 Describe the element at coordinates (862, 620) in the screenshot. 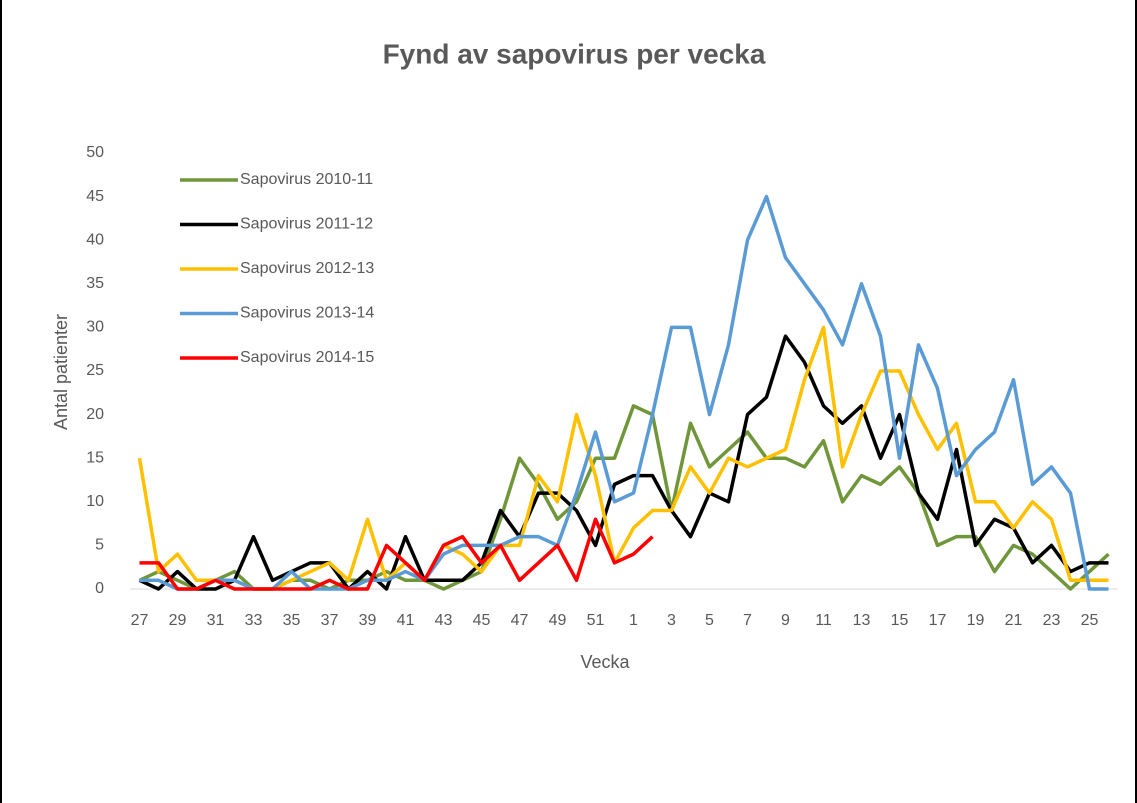

I see `x-tick-label: 13` at that location.